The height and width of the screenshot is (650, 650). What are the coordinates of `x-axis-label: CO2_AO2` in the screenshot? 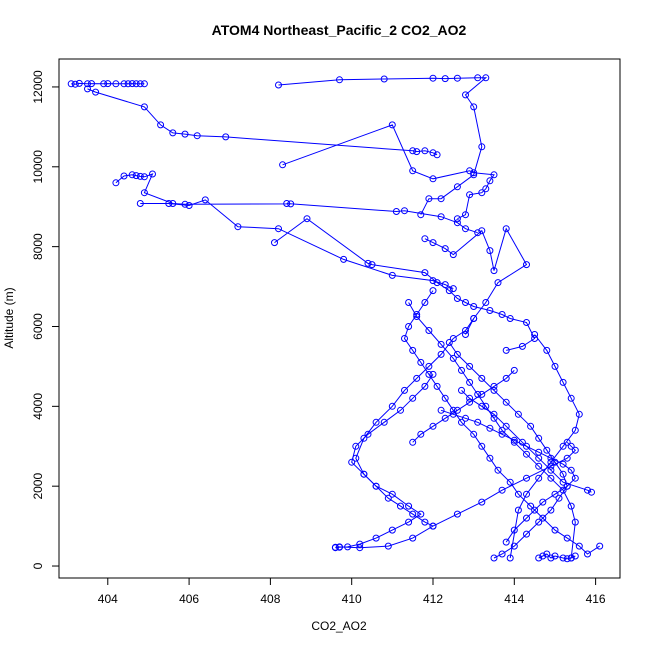 It's located at (339, 626).